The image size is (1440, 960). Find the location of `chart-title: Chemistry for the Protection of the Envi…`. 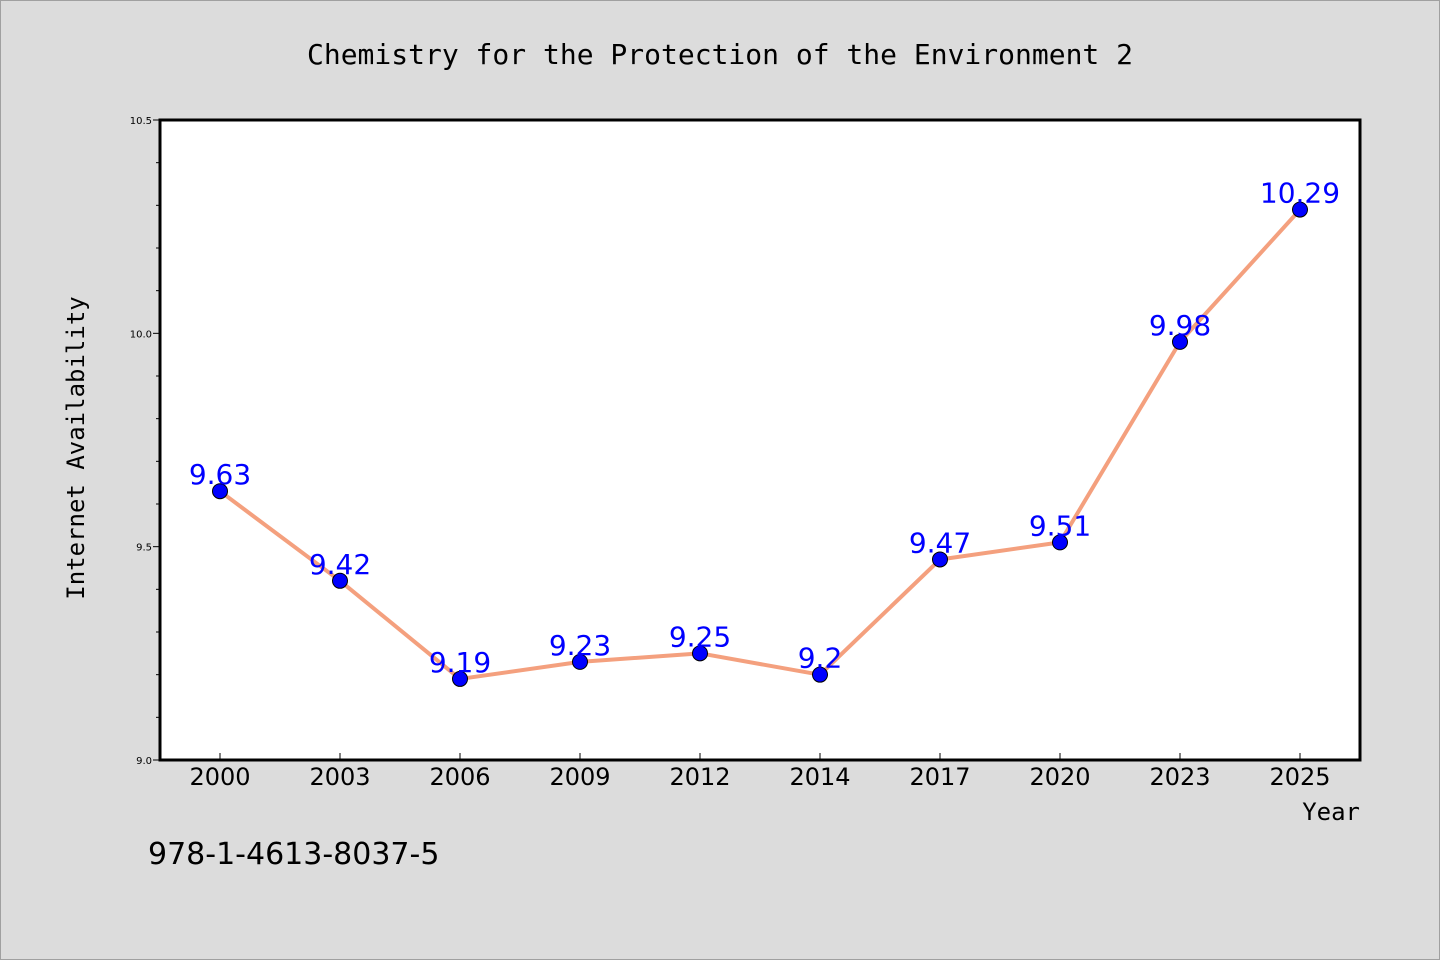

chart-title: Chemistry for the Protection of the Envi… is located at coordinates (720, 54).